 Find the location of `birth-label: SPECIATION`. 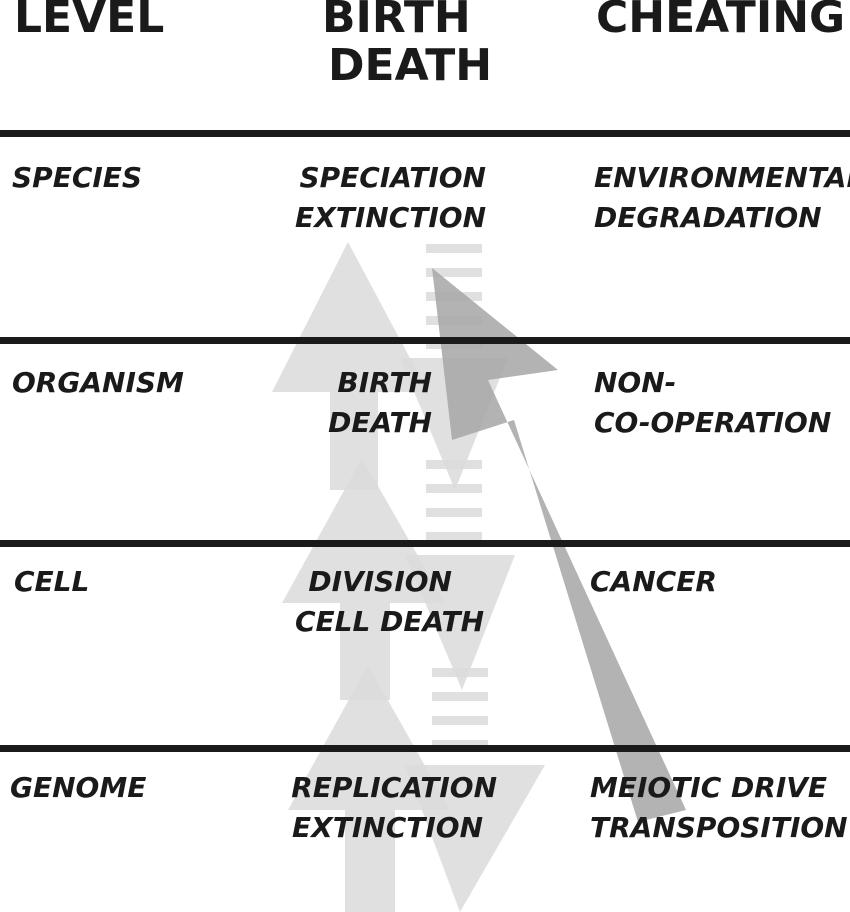

birth-label: SPECIATION is located at coordinates (392, 177).